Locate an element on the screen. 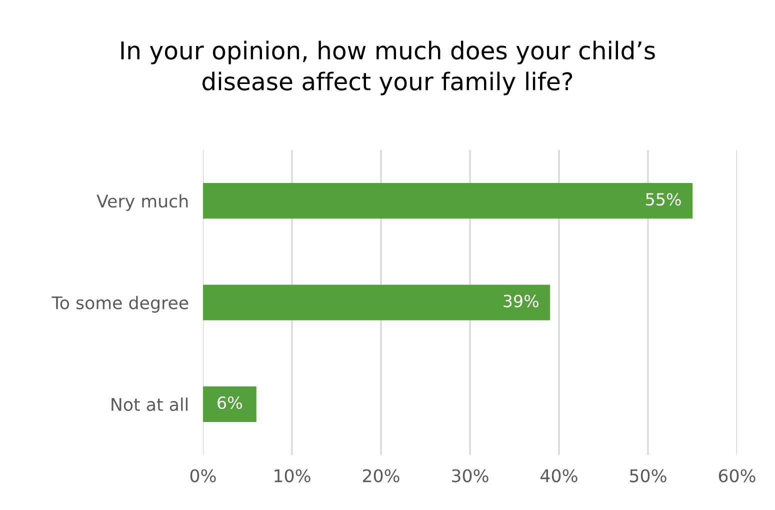 This screenshot has width=775, height=510. x-tick-label: 20% is located at coordinates (381, 475).